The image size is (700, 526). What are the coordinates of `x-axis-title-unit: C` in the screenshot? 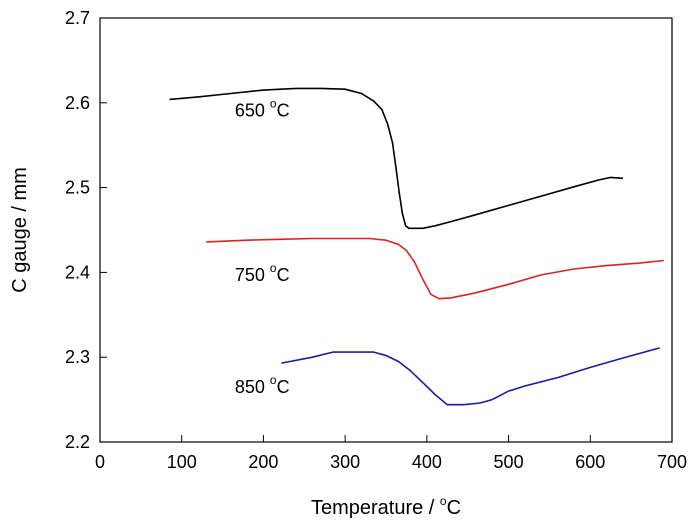 It's located at (454, 508).